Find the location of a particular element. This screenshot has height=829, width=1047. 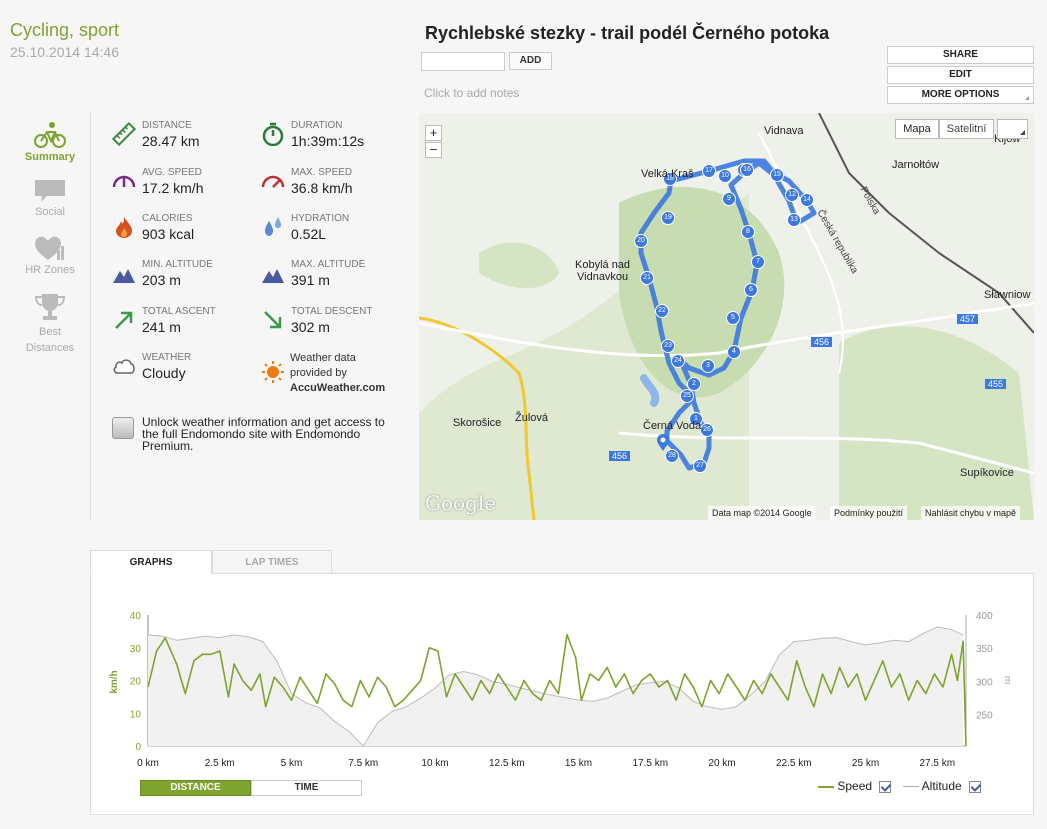

speed-checkbox is located at coordinates (885, 786).